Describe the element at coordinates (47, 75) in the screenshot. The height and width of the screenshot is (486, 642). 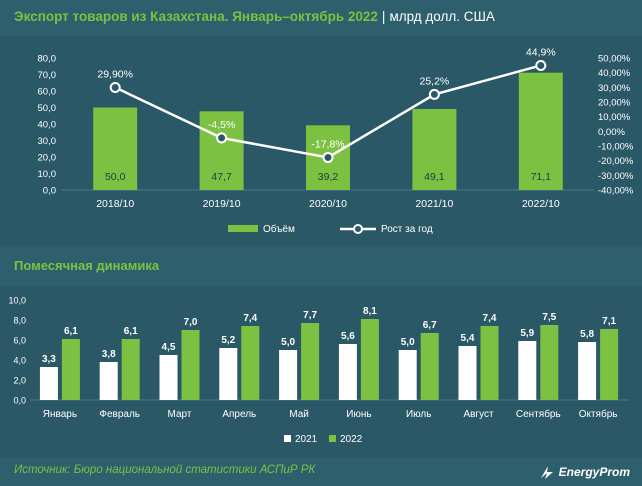
I see `y-tick-label: 70,0` at that location.